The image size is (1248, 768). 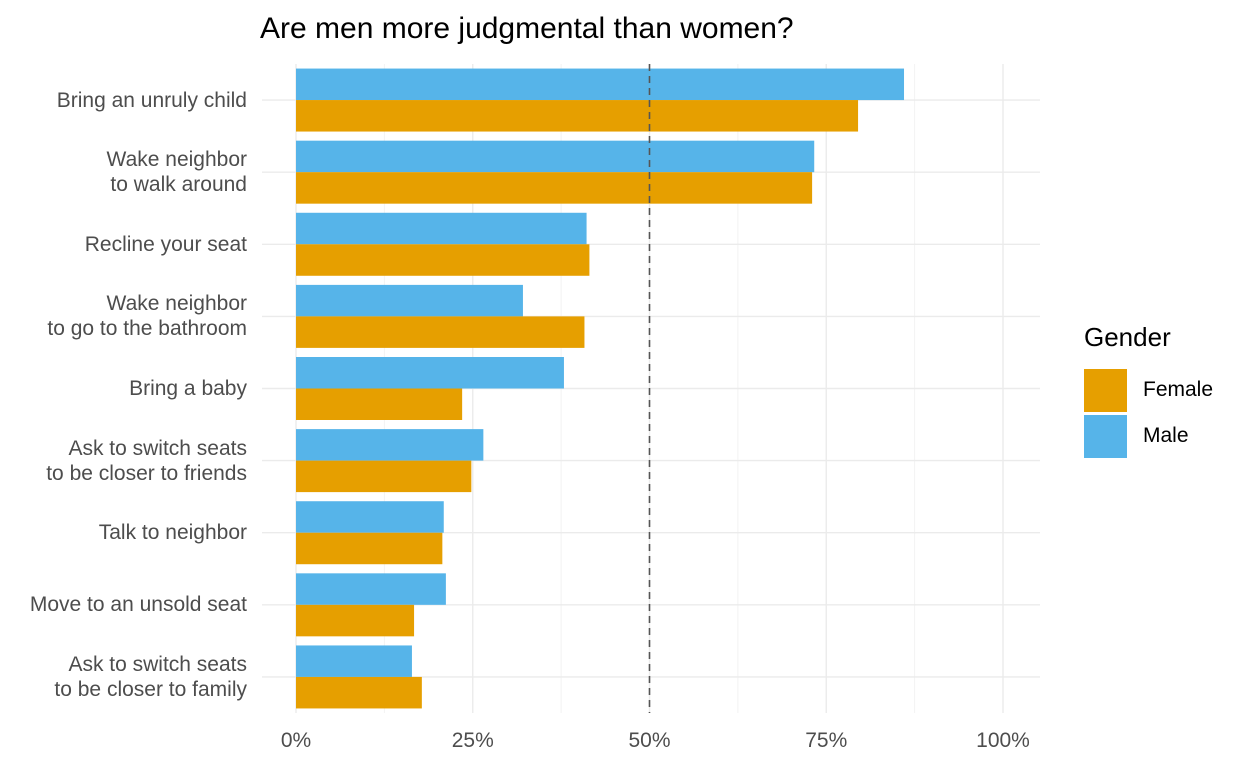 I want to click on category-label: Wake neighbor to walk around, so click(x=176, y=172).